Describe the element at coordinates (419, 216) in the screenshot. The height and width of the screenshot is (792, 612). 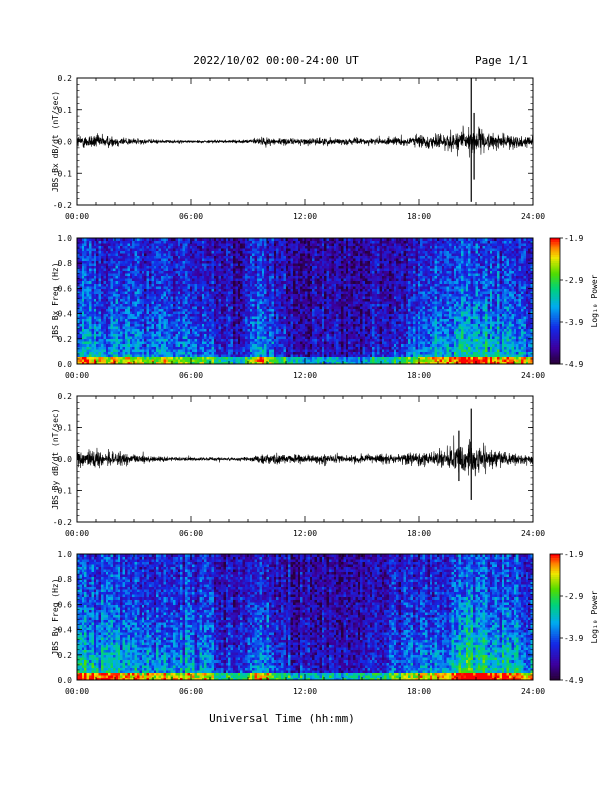
I see `x-tick-label: 18:00` at that location.